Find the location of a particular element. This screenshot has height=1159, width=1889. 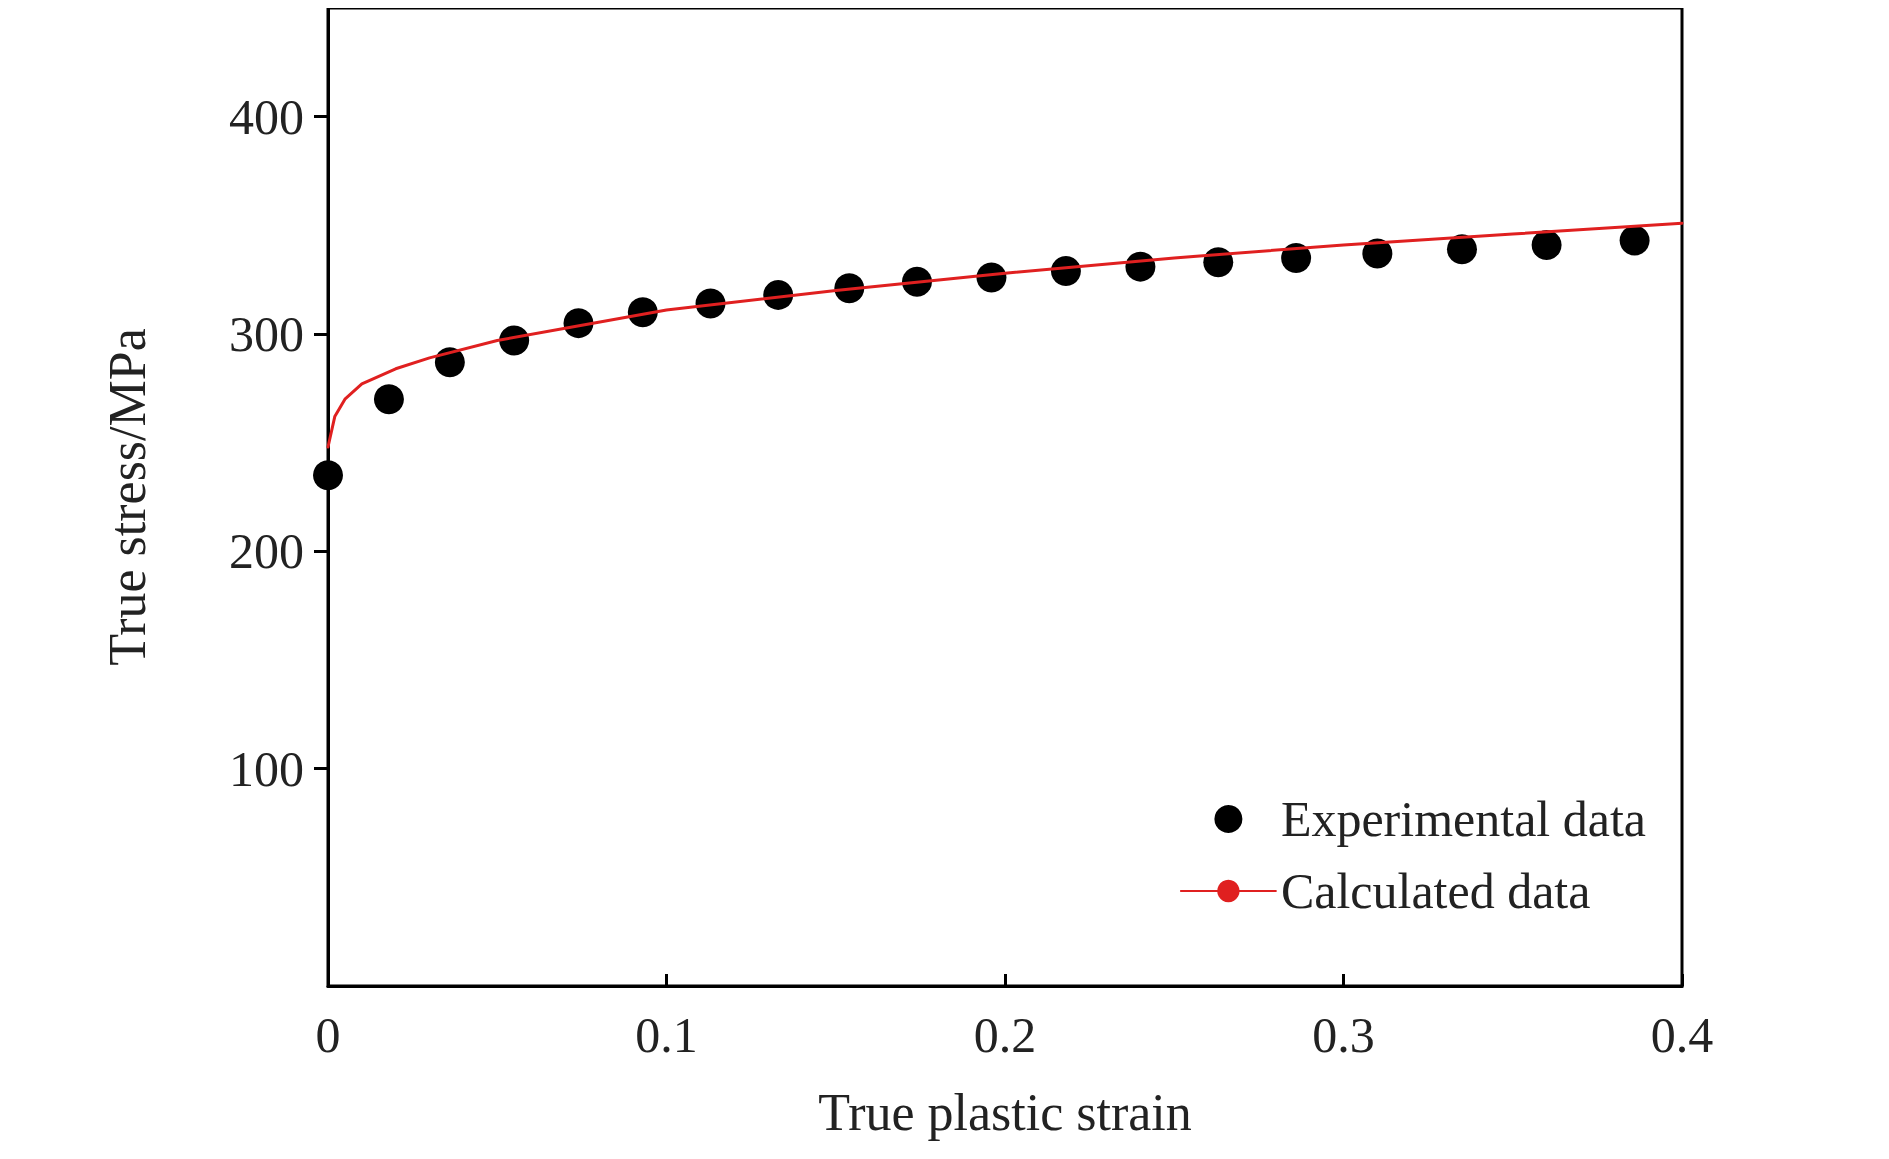

legend-label: Calculated data is located at coordinates (1435, 891).